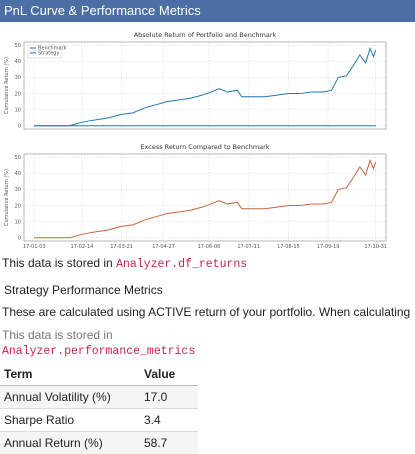 The height and width of the screenshot is (454, 415). Describe the element at coordinates (70, 397) in the screenshot. I see `term-cell: Annual Volatility (%)` at that location.